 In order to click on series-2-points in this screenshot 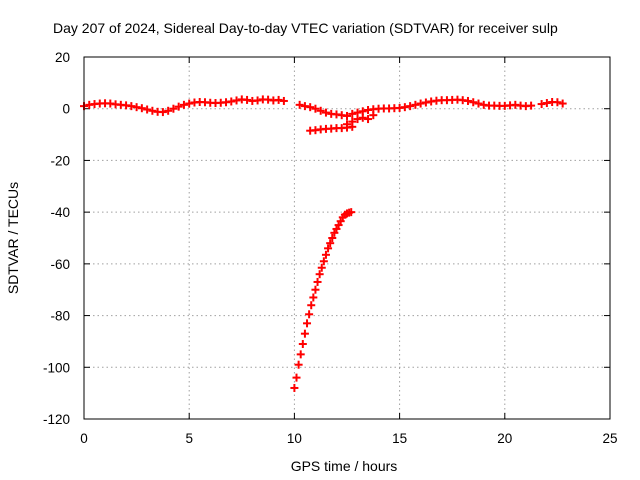, I will do `click(360, 120)`.